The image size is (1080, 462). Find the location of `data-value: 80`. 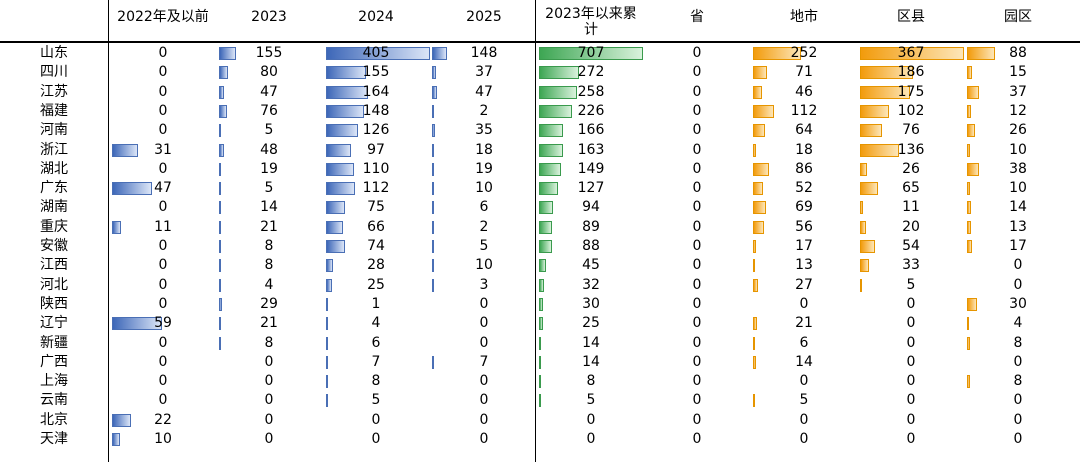

data-value: 80 is located at coordinates (269, 72).